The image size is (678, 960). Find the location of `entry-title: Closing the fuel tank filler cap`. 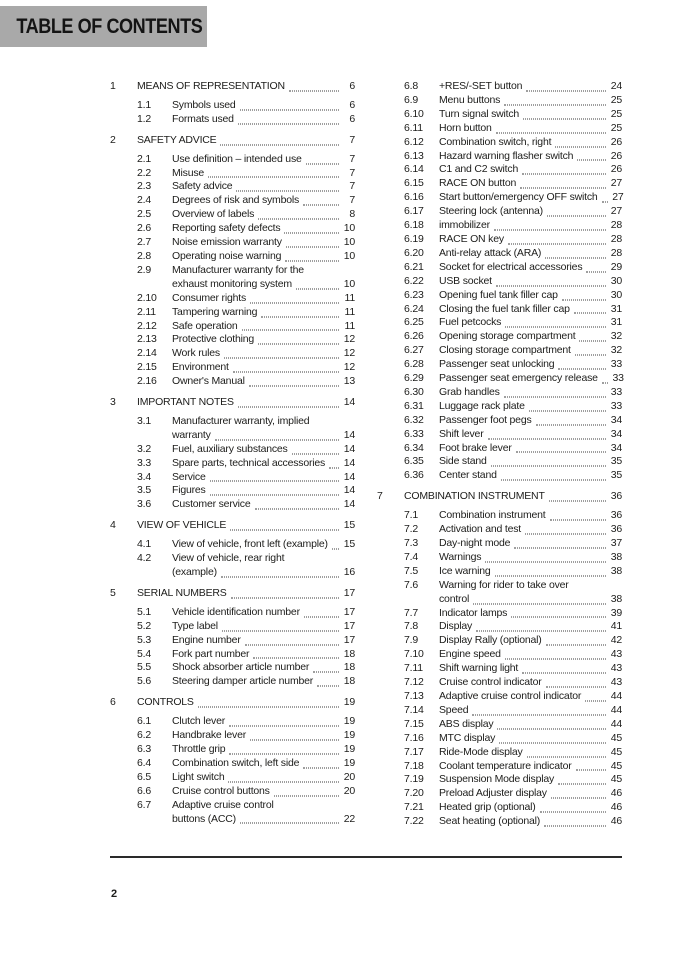

entry-title: Closing the fuel tank filler cap is located at coordinates (504, 308).